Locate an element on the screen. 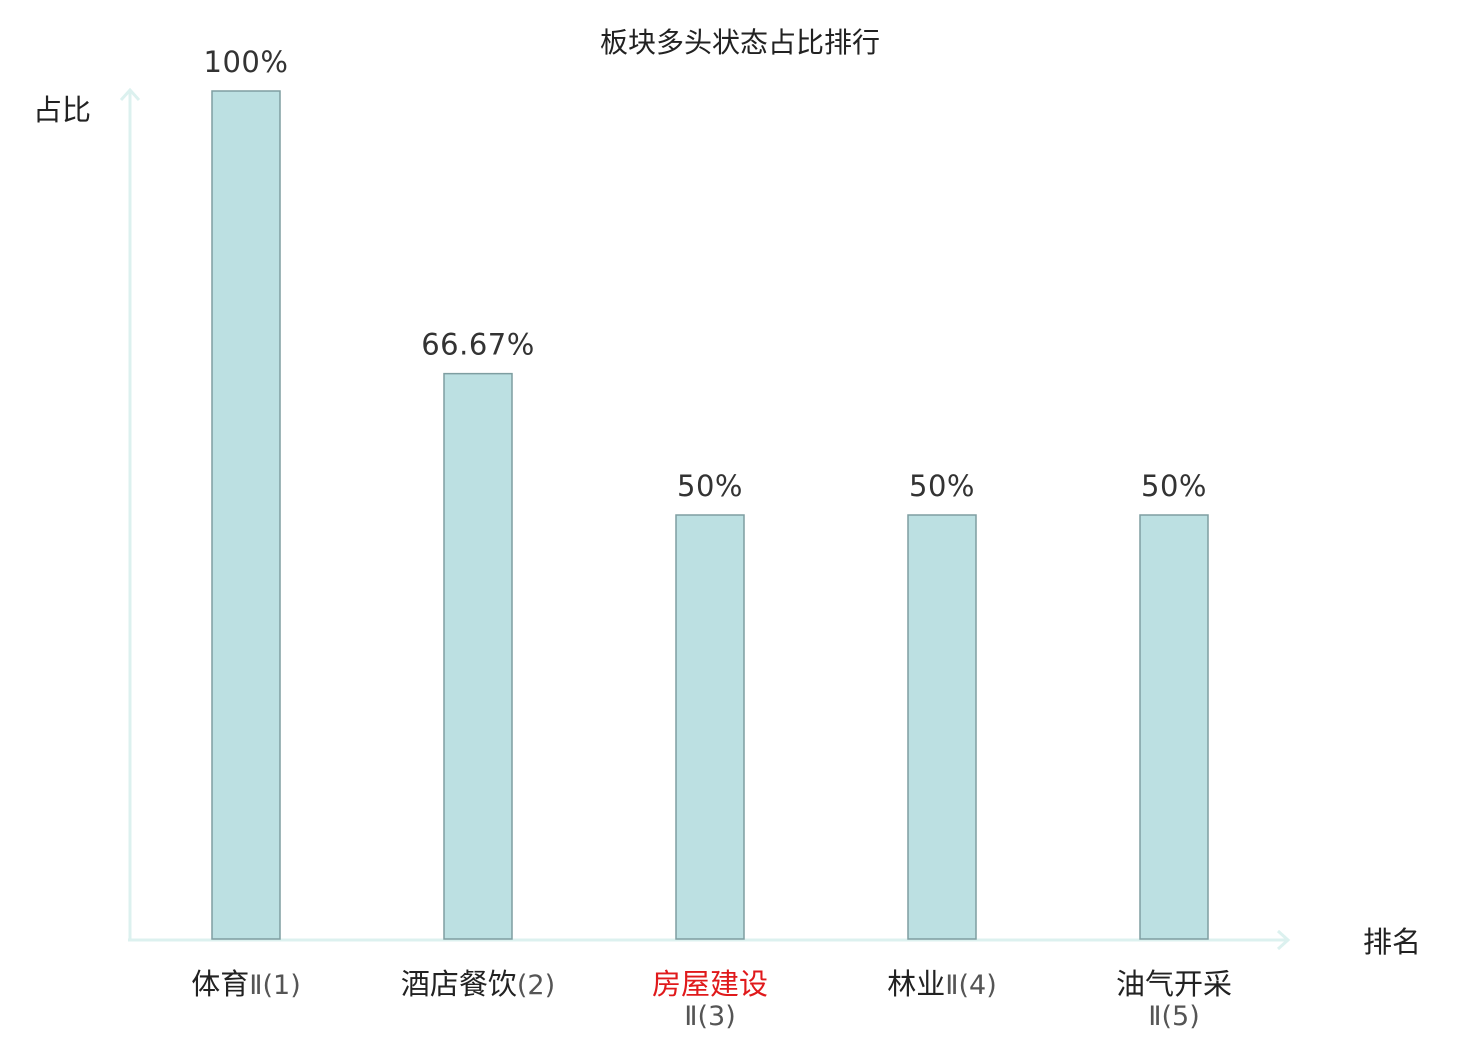 The image size is (1480, 1040). category-labels: 体育Ⅱ(1) 酒店餐饮(2) 房屋建设 Ⅱ(3) 林业Ⅱ(4) 油气开采 Ⅱ(5) is located at coordinates (711, 999).